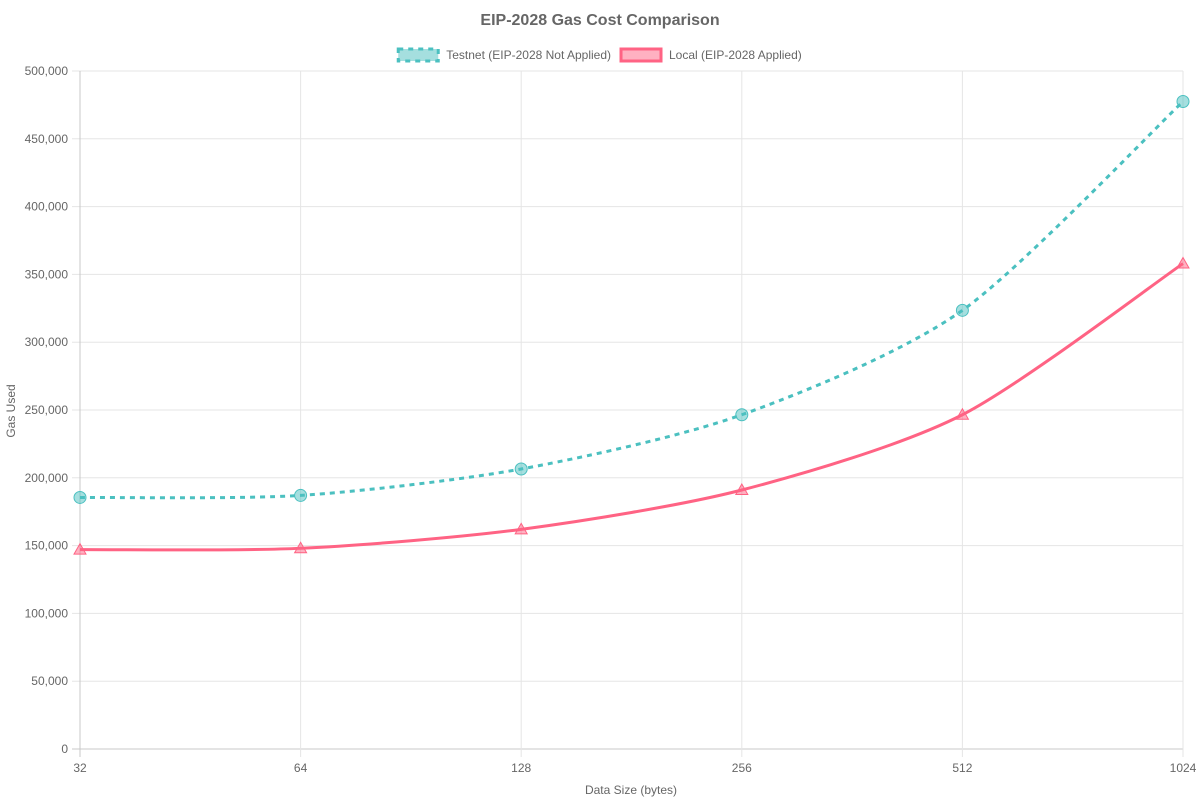 The image size is (1200, 800). Describe the element at coordinates (742, 768) in the screenshot. I see `x-tick-label: 256` at that location.